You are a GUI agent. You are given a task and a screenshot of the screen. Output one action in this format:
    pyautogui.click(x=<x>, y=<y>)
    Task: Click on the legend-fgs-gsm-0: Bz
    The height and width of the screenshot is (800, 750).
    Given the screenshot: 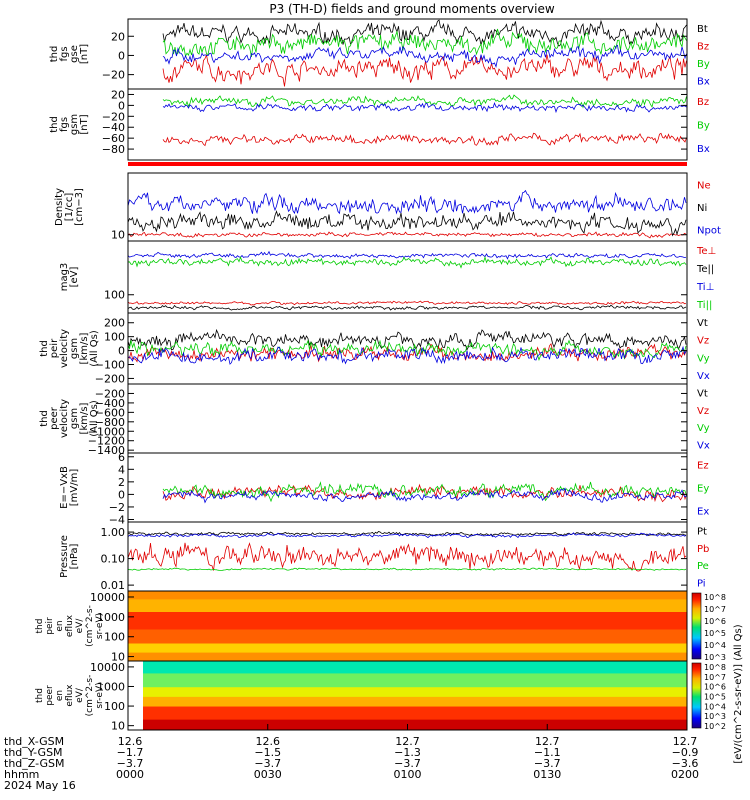 What is the action you would take?
    pyautogui.click(x=703, y=102)
    